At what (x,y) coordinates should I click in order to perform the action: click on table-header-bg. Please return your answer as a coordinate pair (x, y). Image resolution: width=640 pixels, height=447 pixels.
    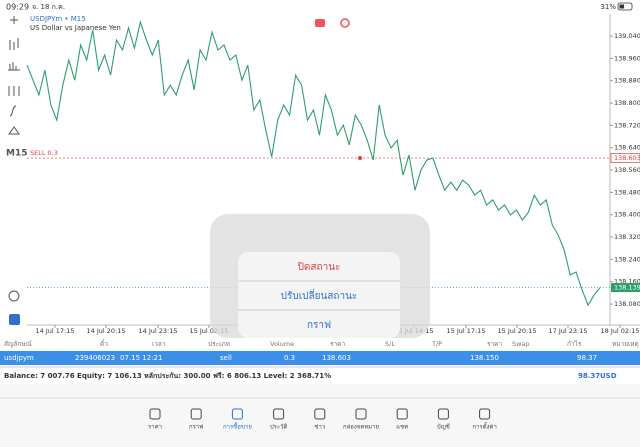
    Looking at the image, I should click on (320, 344).